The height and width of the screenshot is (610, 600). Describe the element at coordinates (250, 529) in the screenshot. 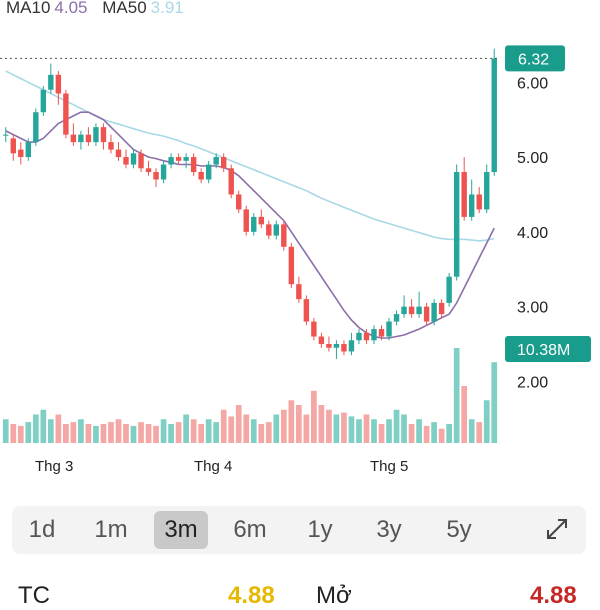

I see `tab-6m: 6m` at that location.